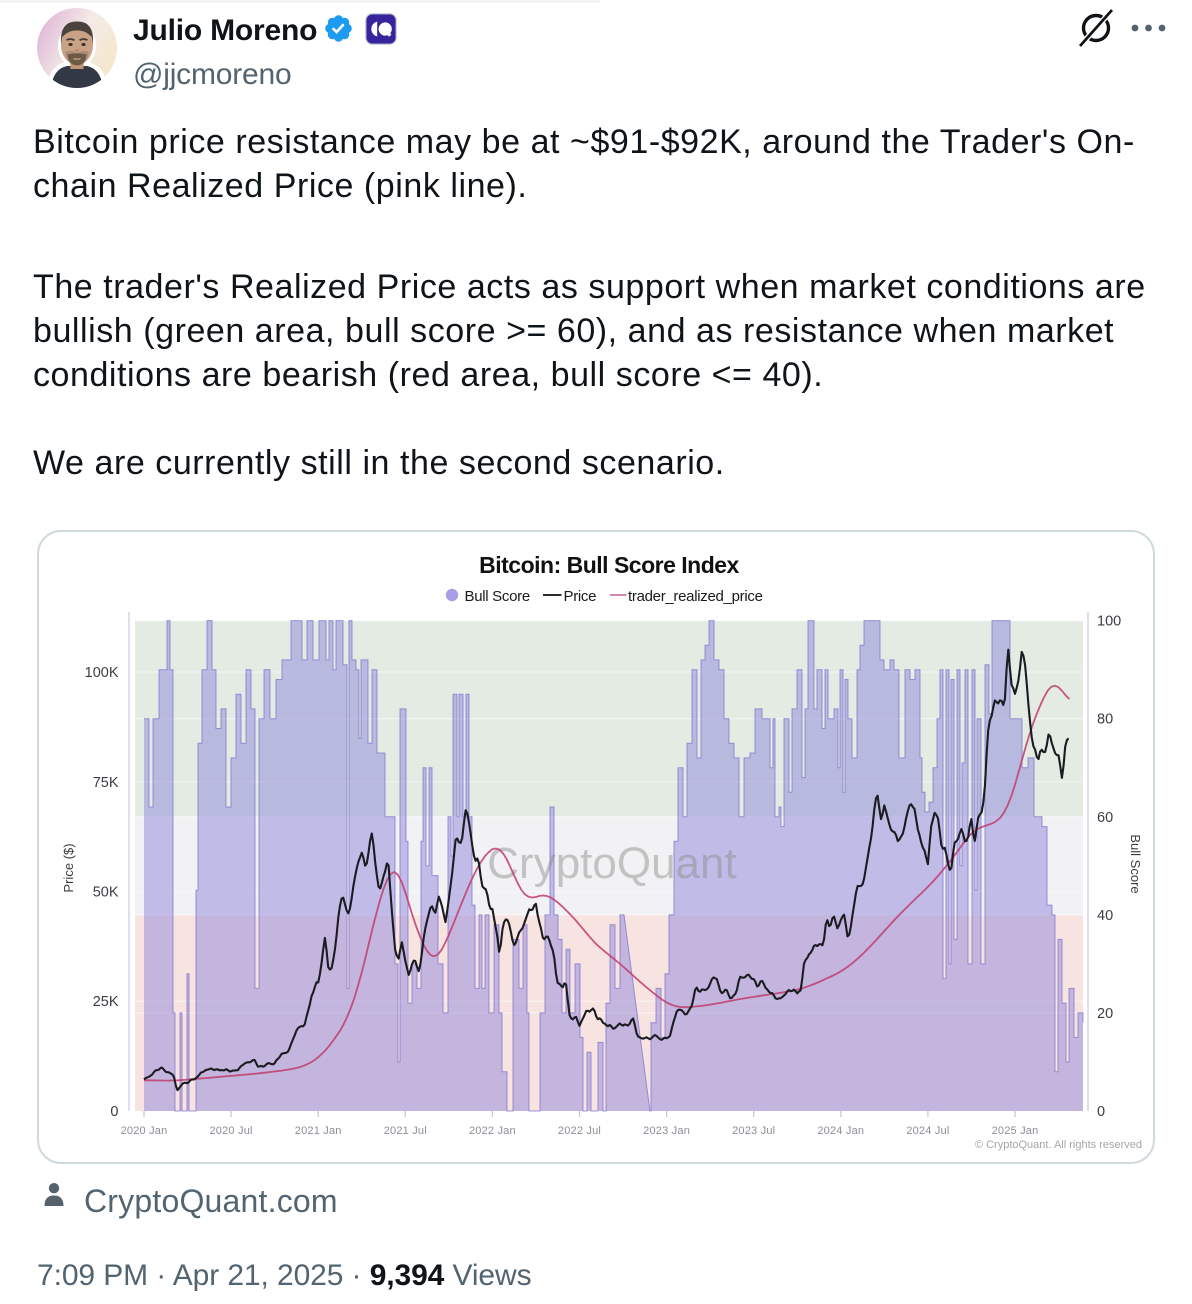  Describe the element at coordinates (405, 1131) in the screenshot. I see `svg-text: 2021 Jul` at that location.